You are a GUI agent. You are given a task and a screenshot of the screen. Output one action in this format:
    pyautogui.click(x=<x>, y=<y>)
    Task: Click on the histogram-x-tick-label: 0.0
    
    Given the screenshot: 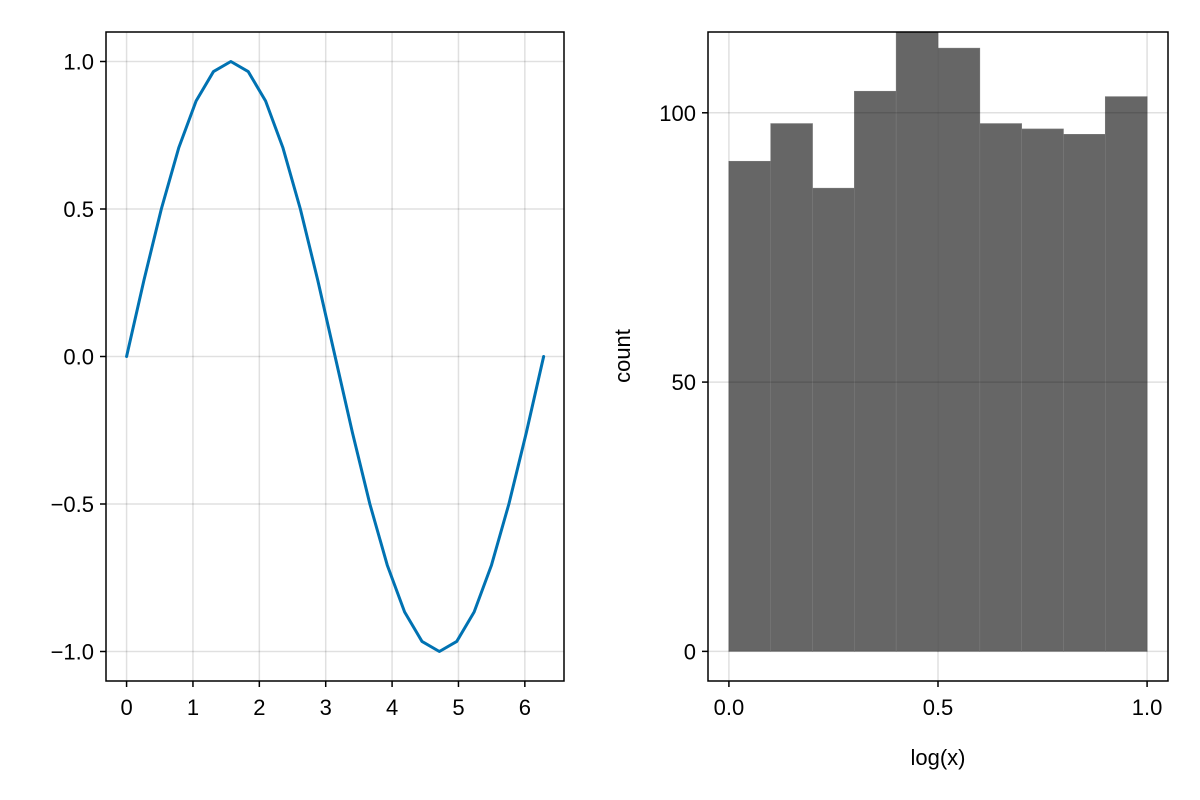 What is the action you would take?
    pyautogui.click(x=729, y=707)
    